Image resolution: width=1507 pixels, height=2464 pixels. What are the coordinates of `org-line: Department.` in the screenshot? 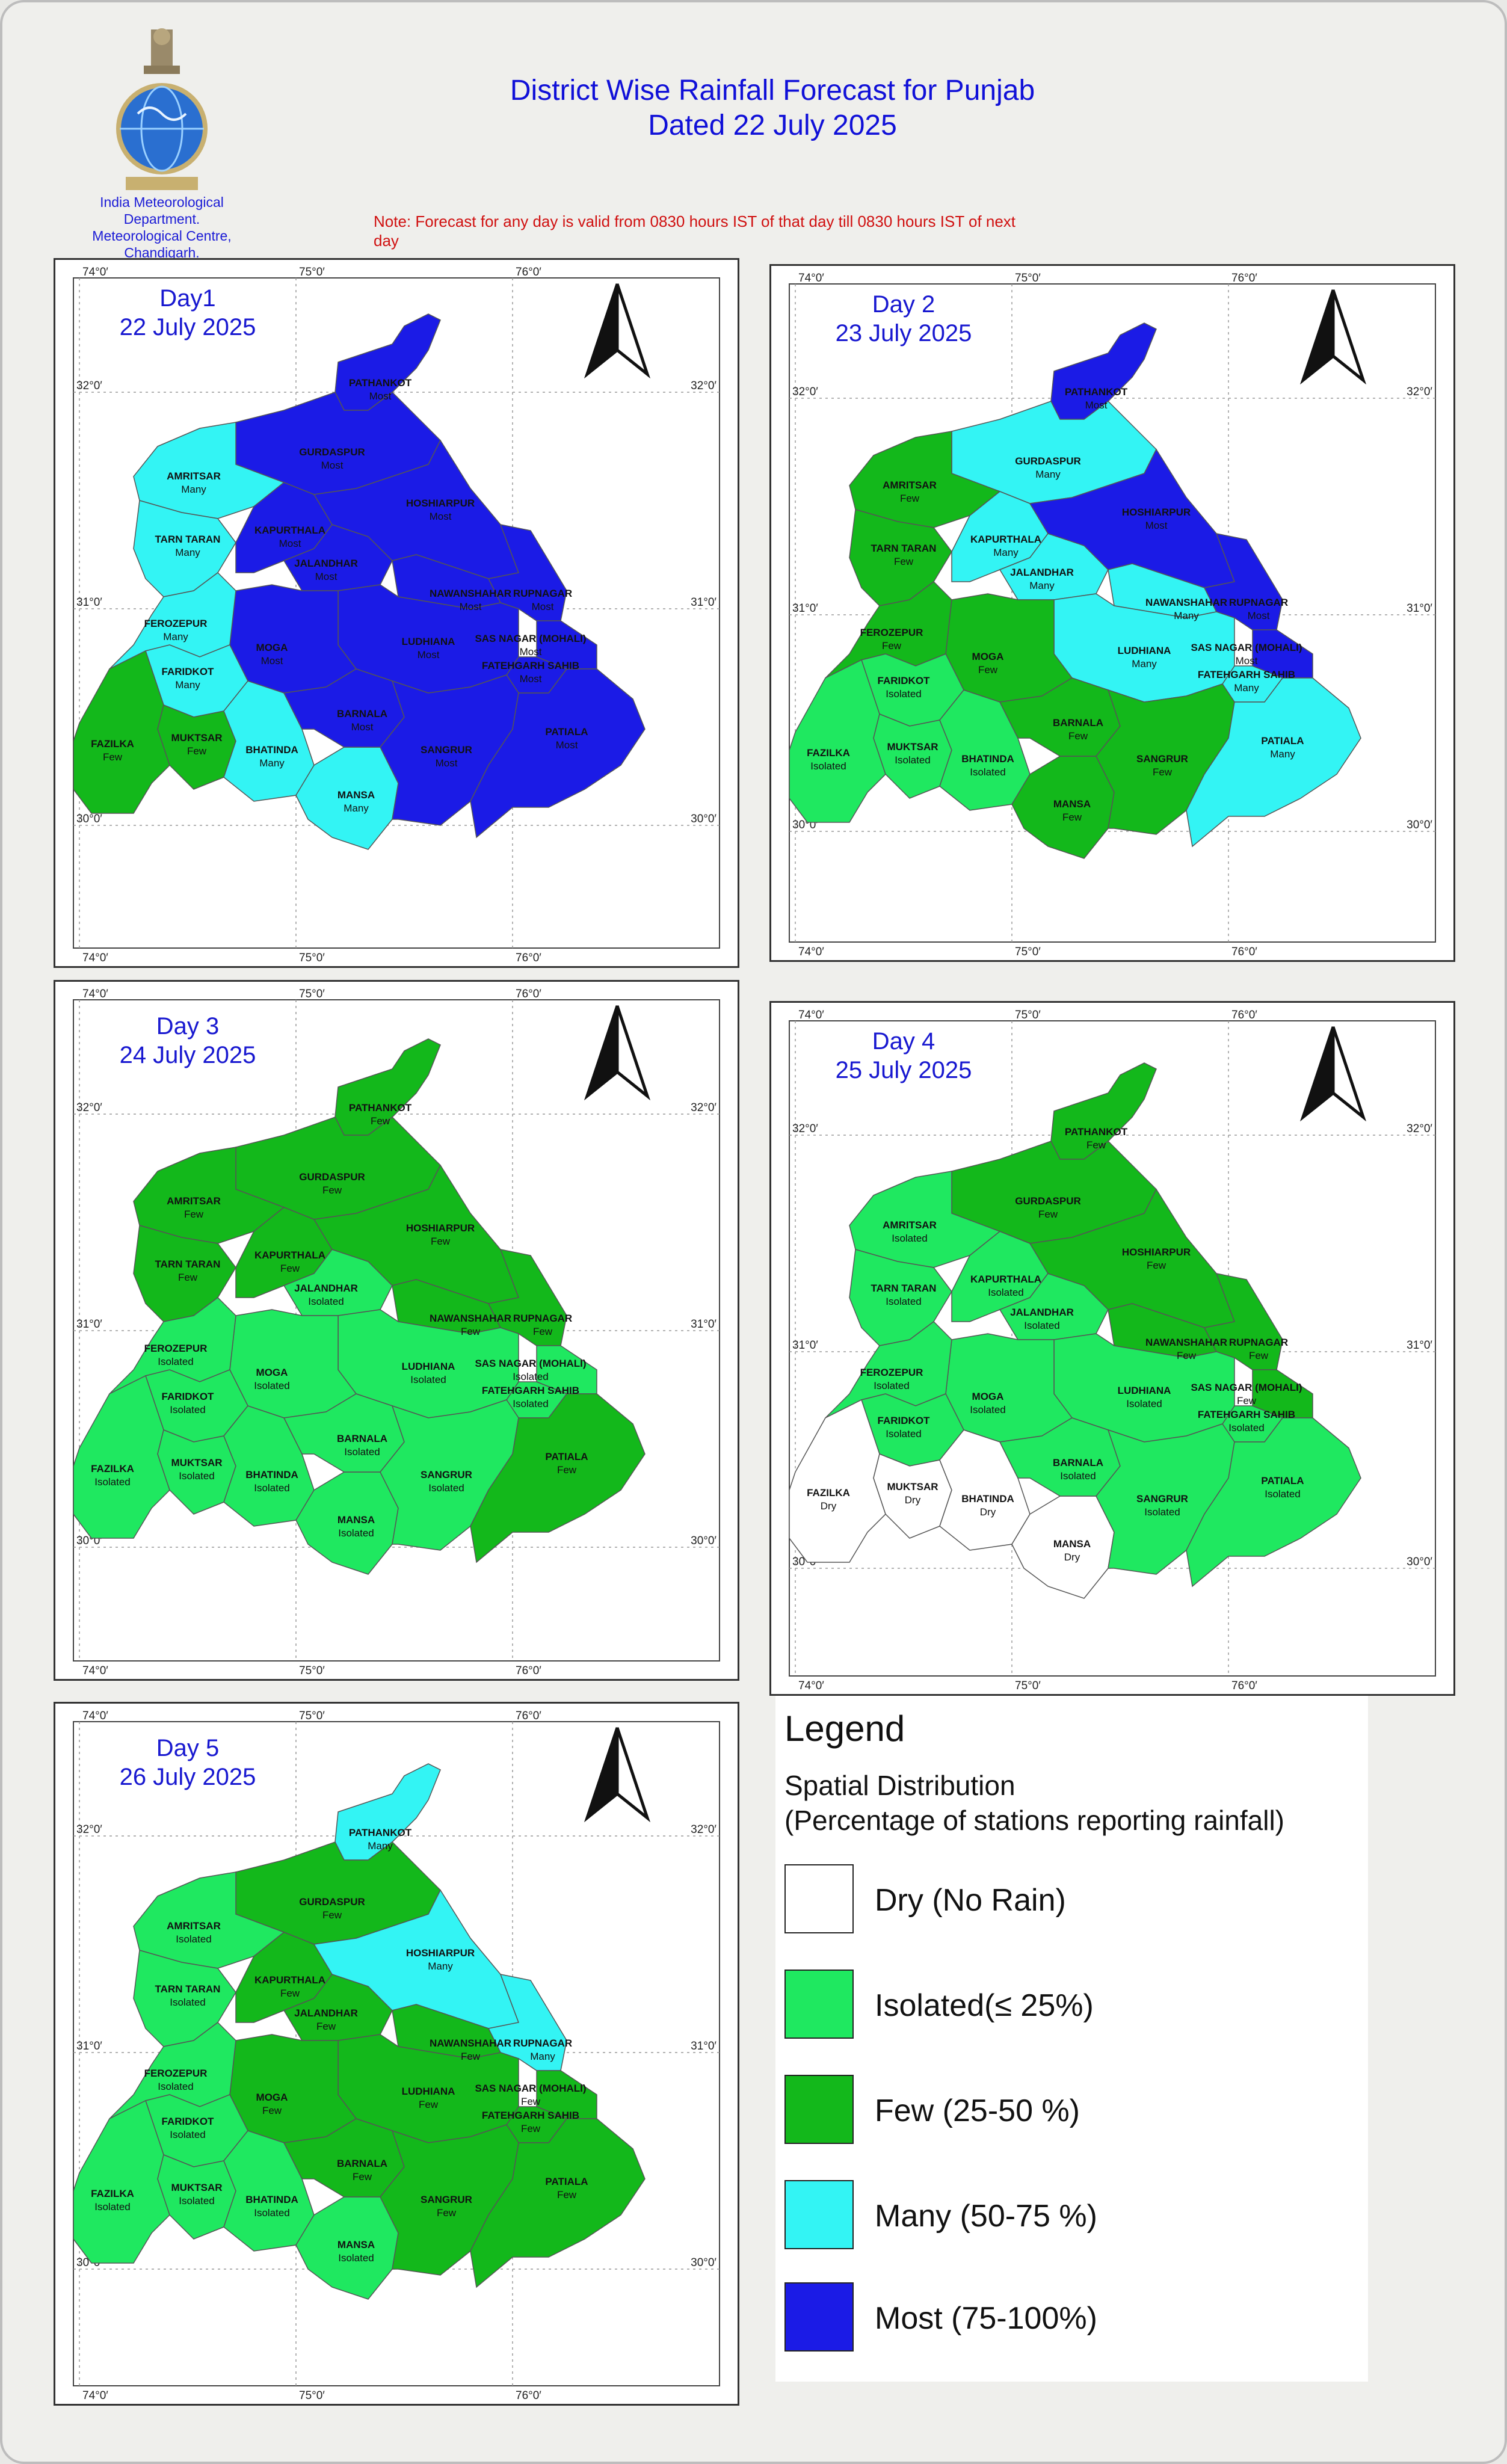 It's located at (162, 219).